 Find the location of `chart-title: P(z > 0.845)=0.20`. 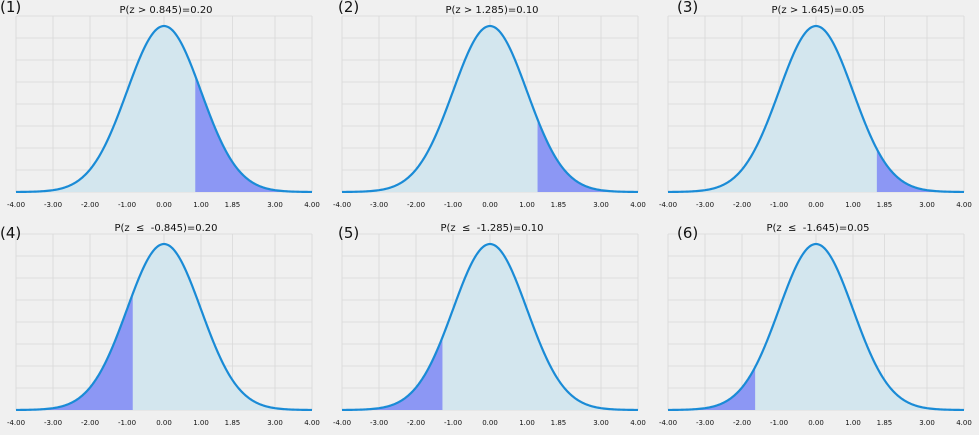

chart-title: P(z > 0.845)=0.20 is located at coordinates (166, 10).